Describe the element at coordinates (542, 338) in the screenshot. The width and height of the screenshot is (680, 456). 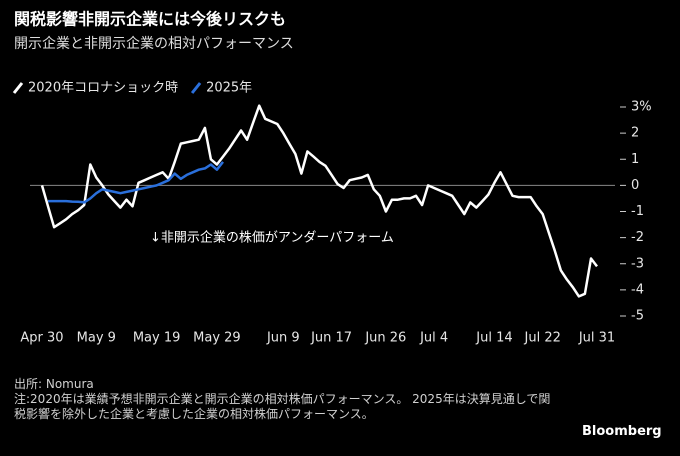
I see `x-tick-label: Jul 22` at that location.